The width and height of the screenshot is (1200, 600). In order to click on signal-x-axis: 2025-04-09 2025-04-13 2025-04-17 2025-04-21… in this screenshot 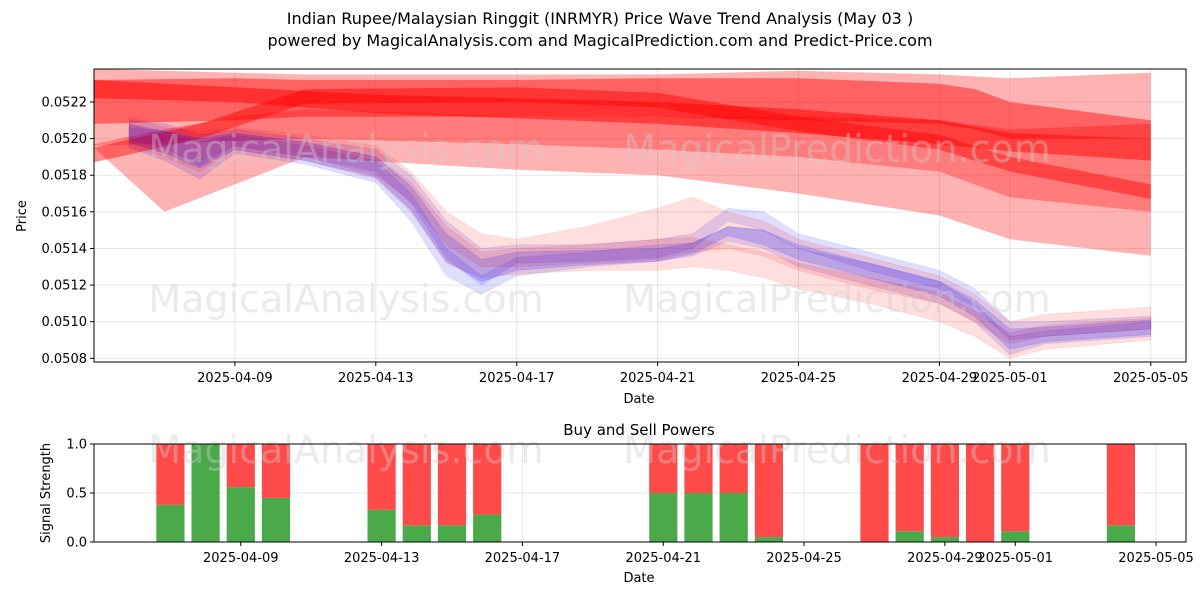, I will do `click(698, 554)`.